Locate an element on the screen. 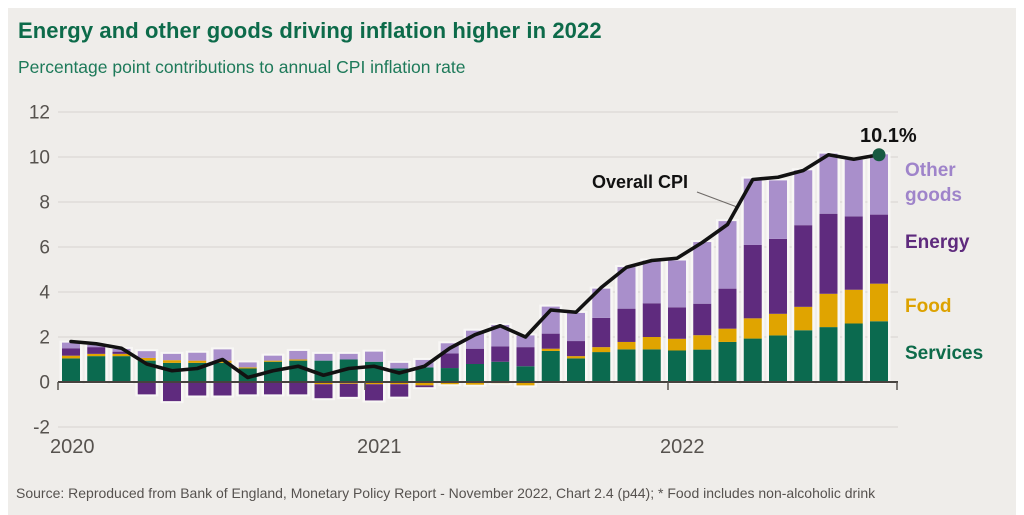  legend-other-goods: Other goods is located at coordinates (933, 183).